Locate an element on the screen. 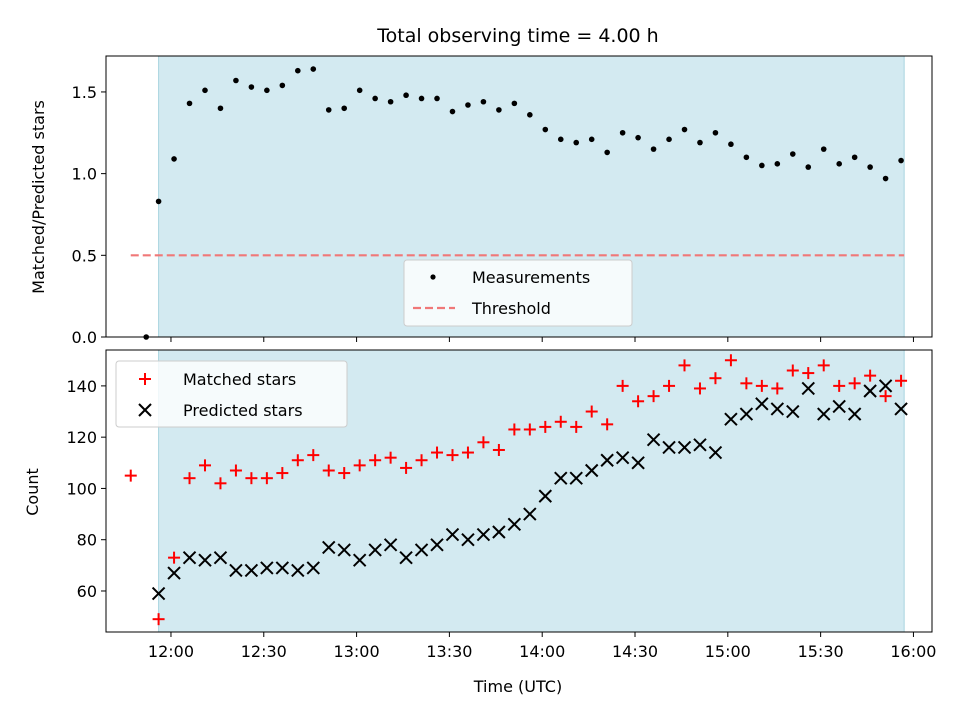  top-y-axis-label: Matched/Predicted stars is located at coordinates (38, 197).